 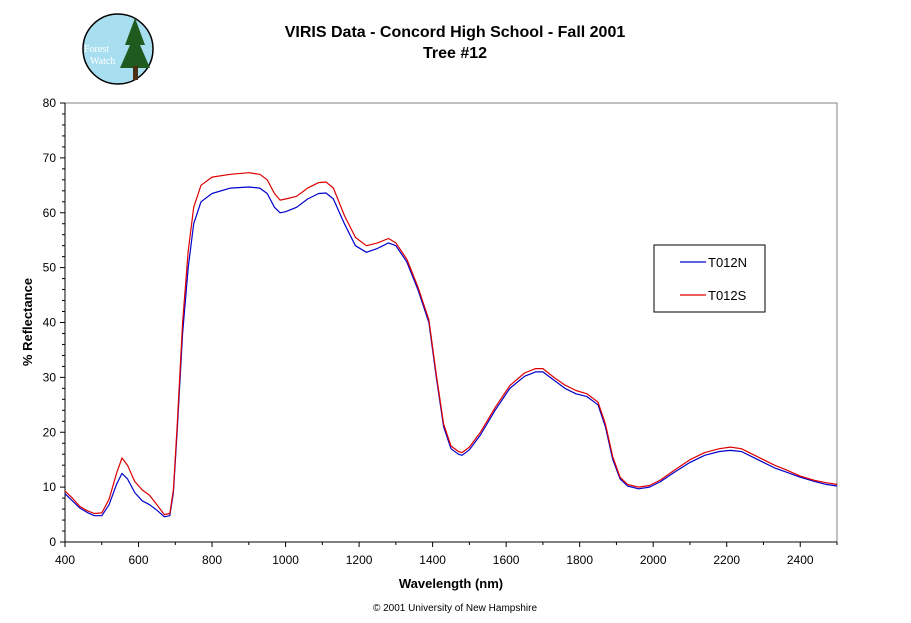 I want to click on legend-label-t012n: T012N, so click(x=727, y=262).